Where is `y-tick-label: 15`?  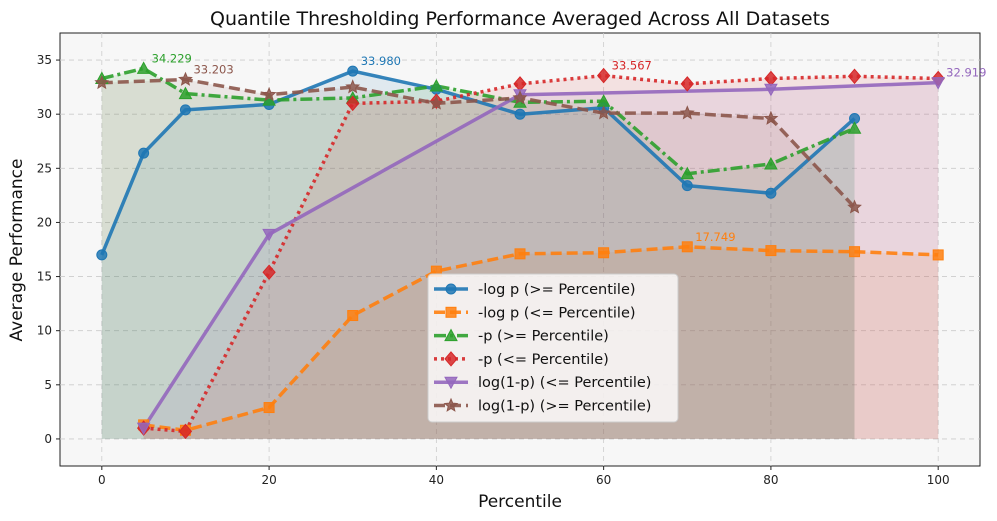
y-tick-label: 15 is located at coordinates (44, 277).